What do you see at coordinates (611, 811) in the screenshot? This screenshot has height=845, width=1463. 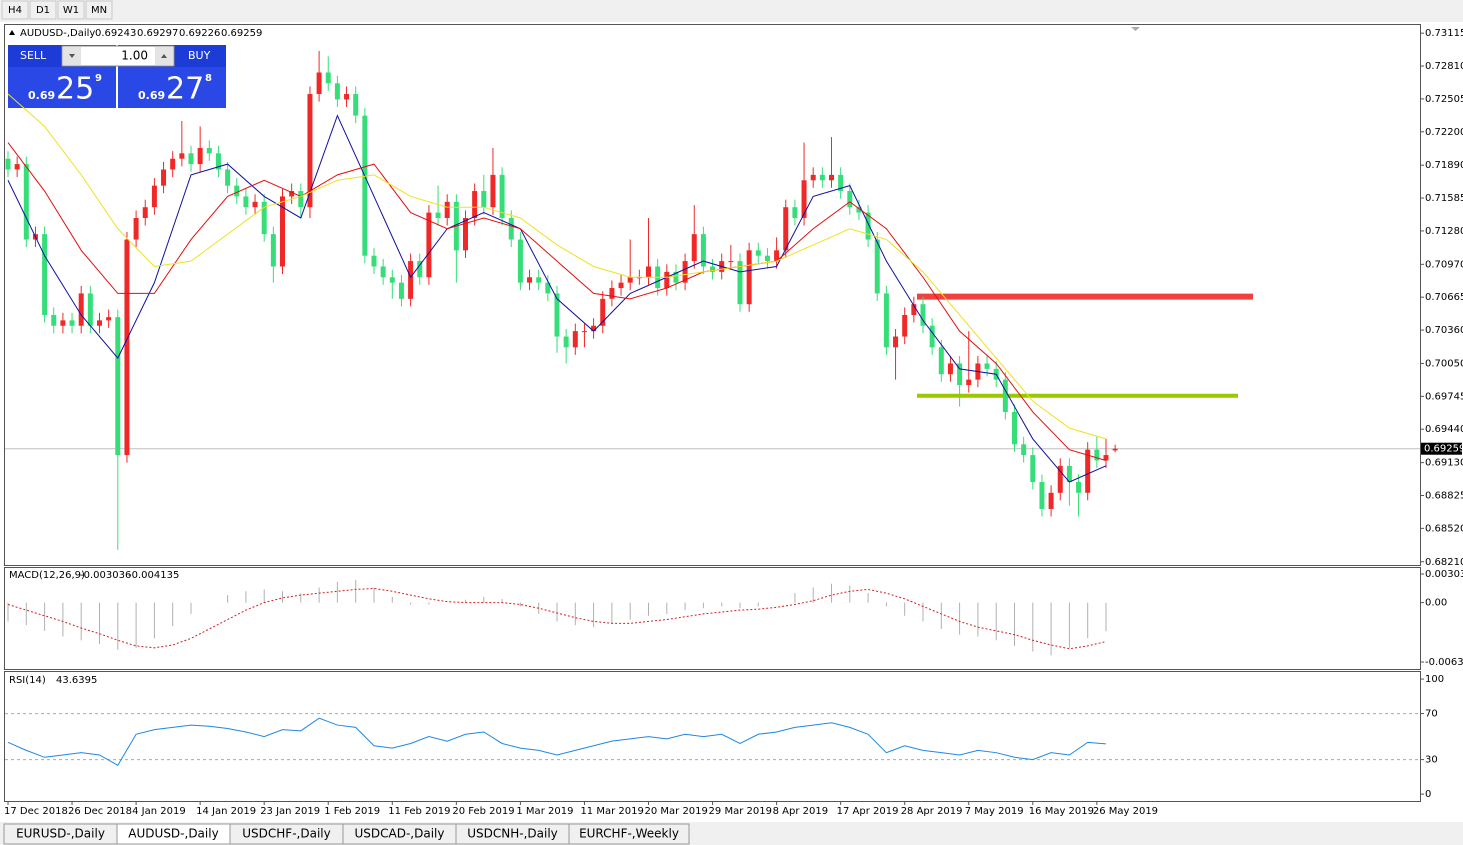 I see `x-tick-label: 11 Mar 2019` at bounding box center [611, 811].